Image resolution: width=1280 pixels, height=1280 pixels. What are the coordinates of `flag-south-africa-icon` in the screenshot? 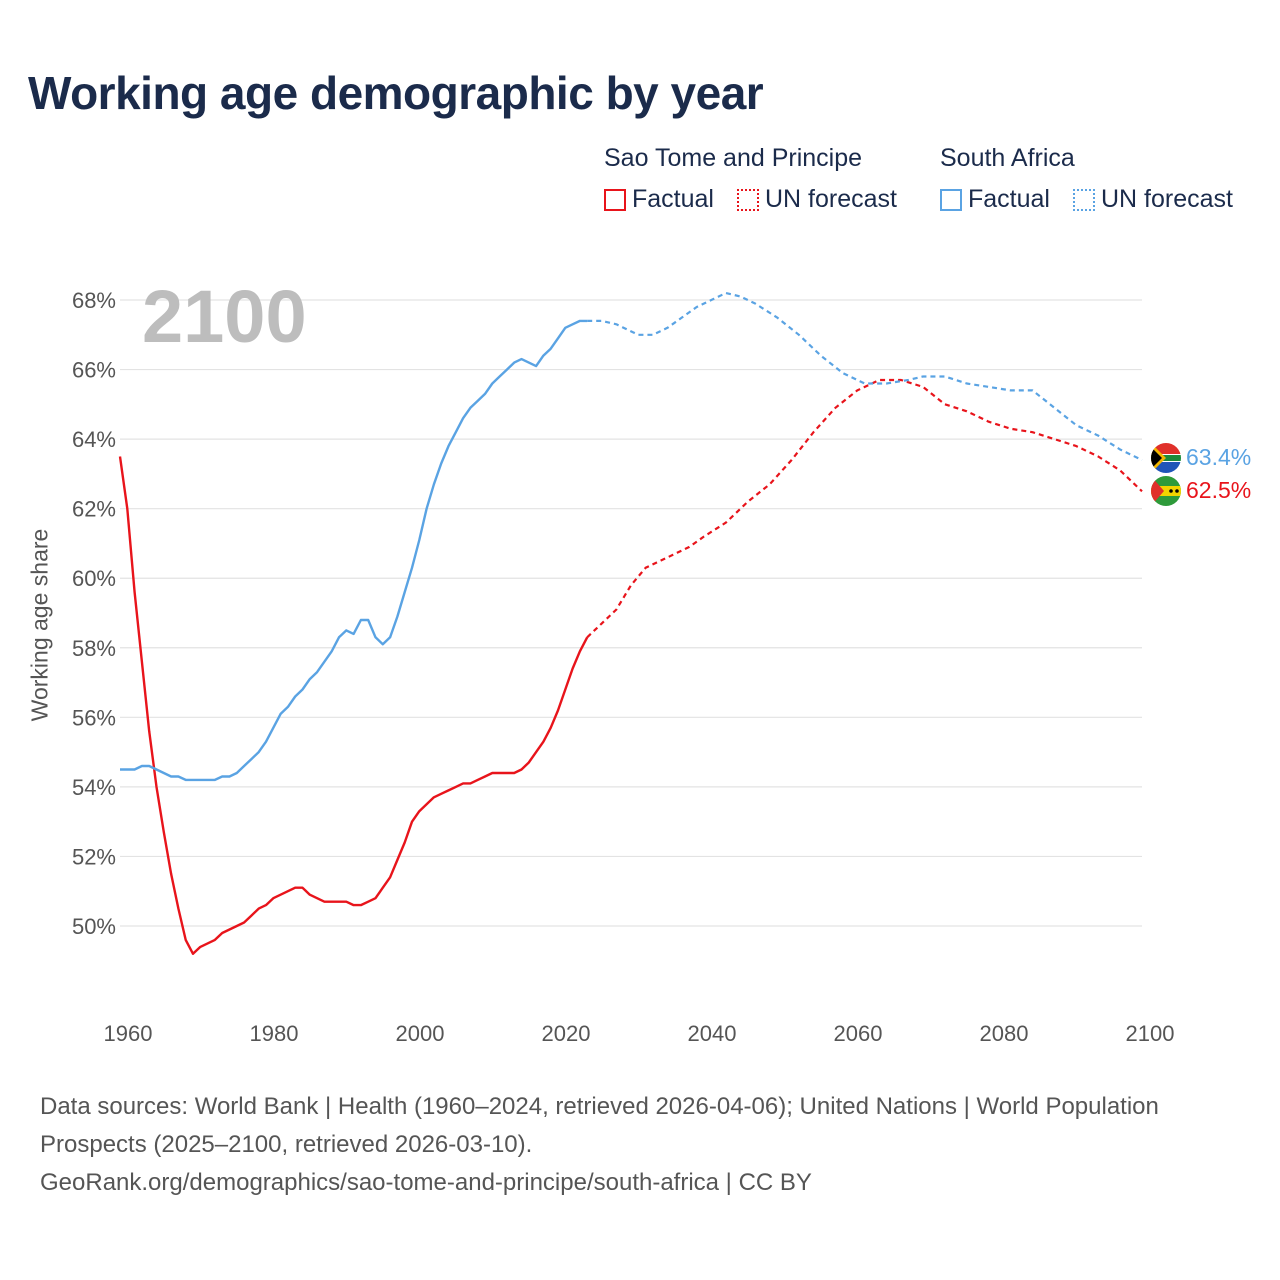 It's located at (1166, 458).